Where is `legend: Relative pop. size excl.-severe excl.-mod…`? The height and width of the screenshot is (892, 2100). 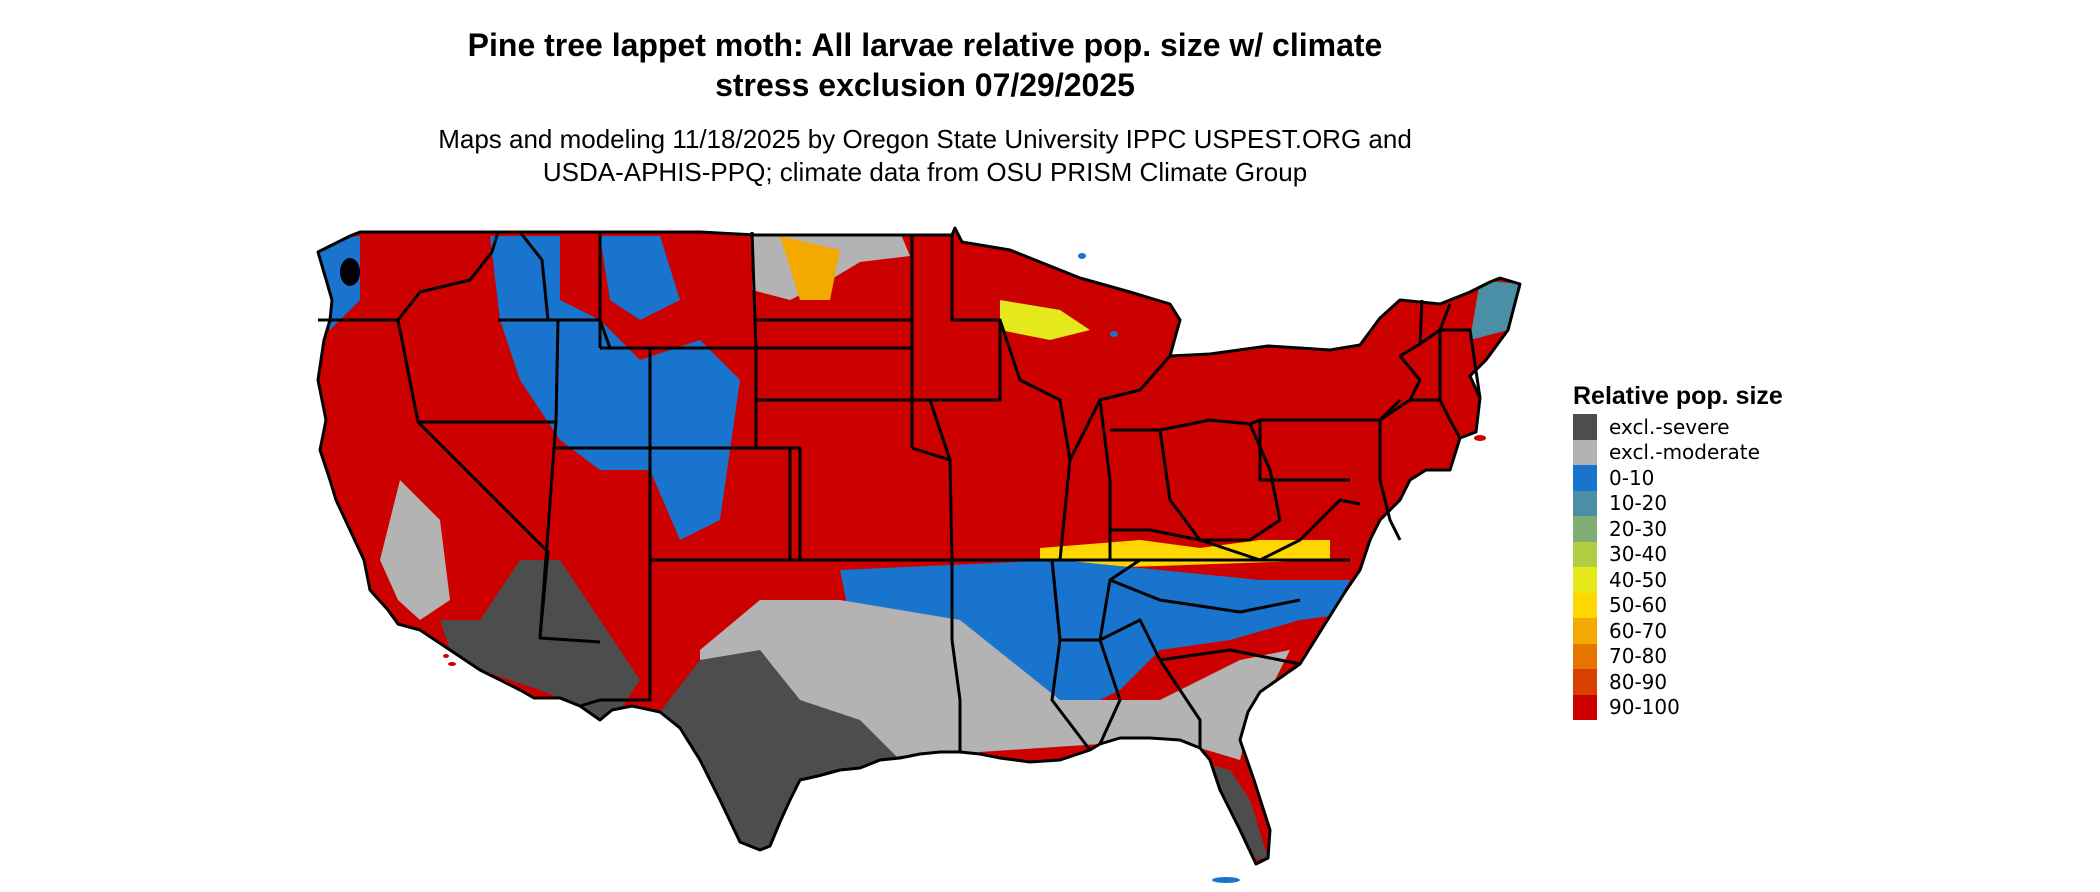
legend: Relative pop. size excl.-severe excl.-mod… is located at coordinates (1678, 550).